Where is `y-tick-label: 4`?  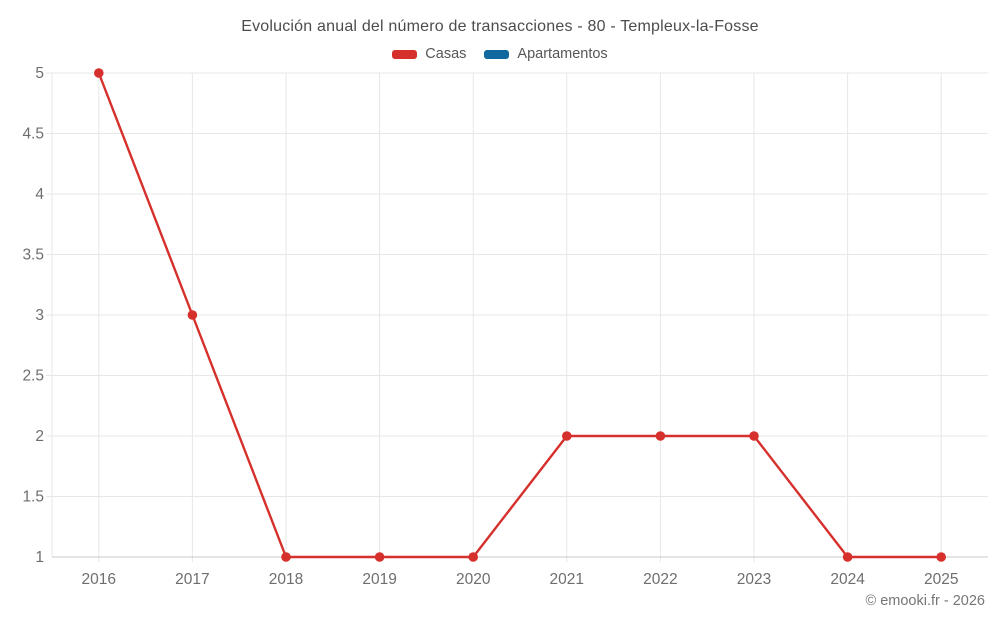
y-tick-label: 4 is located at coordinates (39, 194).